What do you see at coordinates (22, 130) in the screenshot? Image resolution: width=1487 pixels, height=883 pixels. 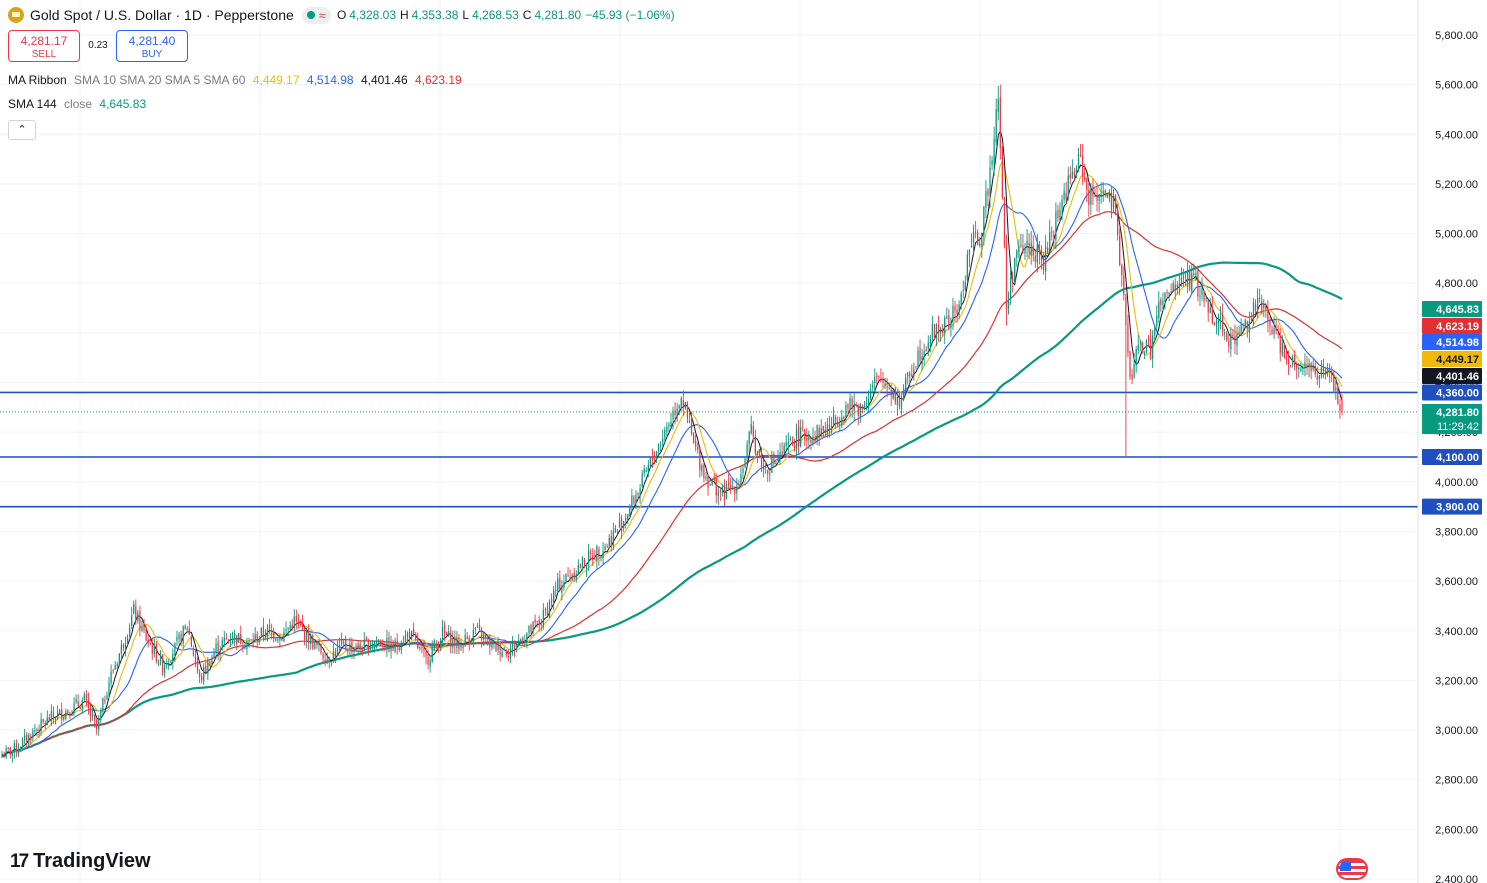 I see `collapse-legend-button: ⌃` at bounding box center [22, 130].